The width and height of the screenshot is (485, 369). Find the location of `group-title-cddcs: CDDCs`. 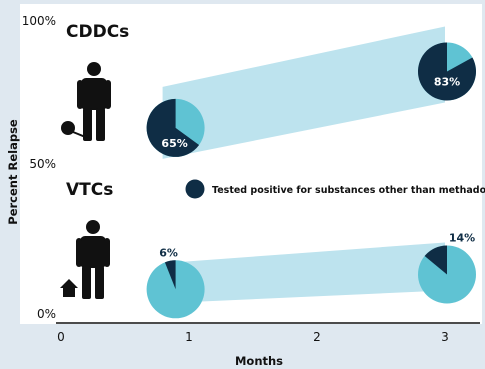

group-title-cddcs: CDDCs is located at coordinates (97, 32).